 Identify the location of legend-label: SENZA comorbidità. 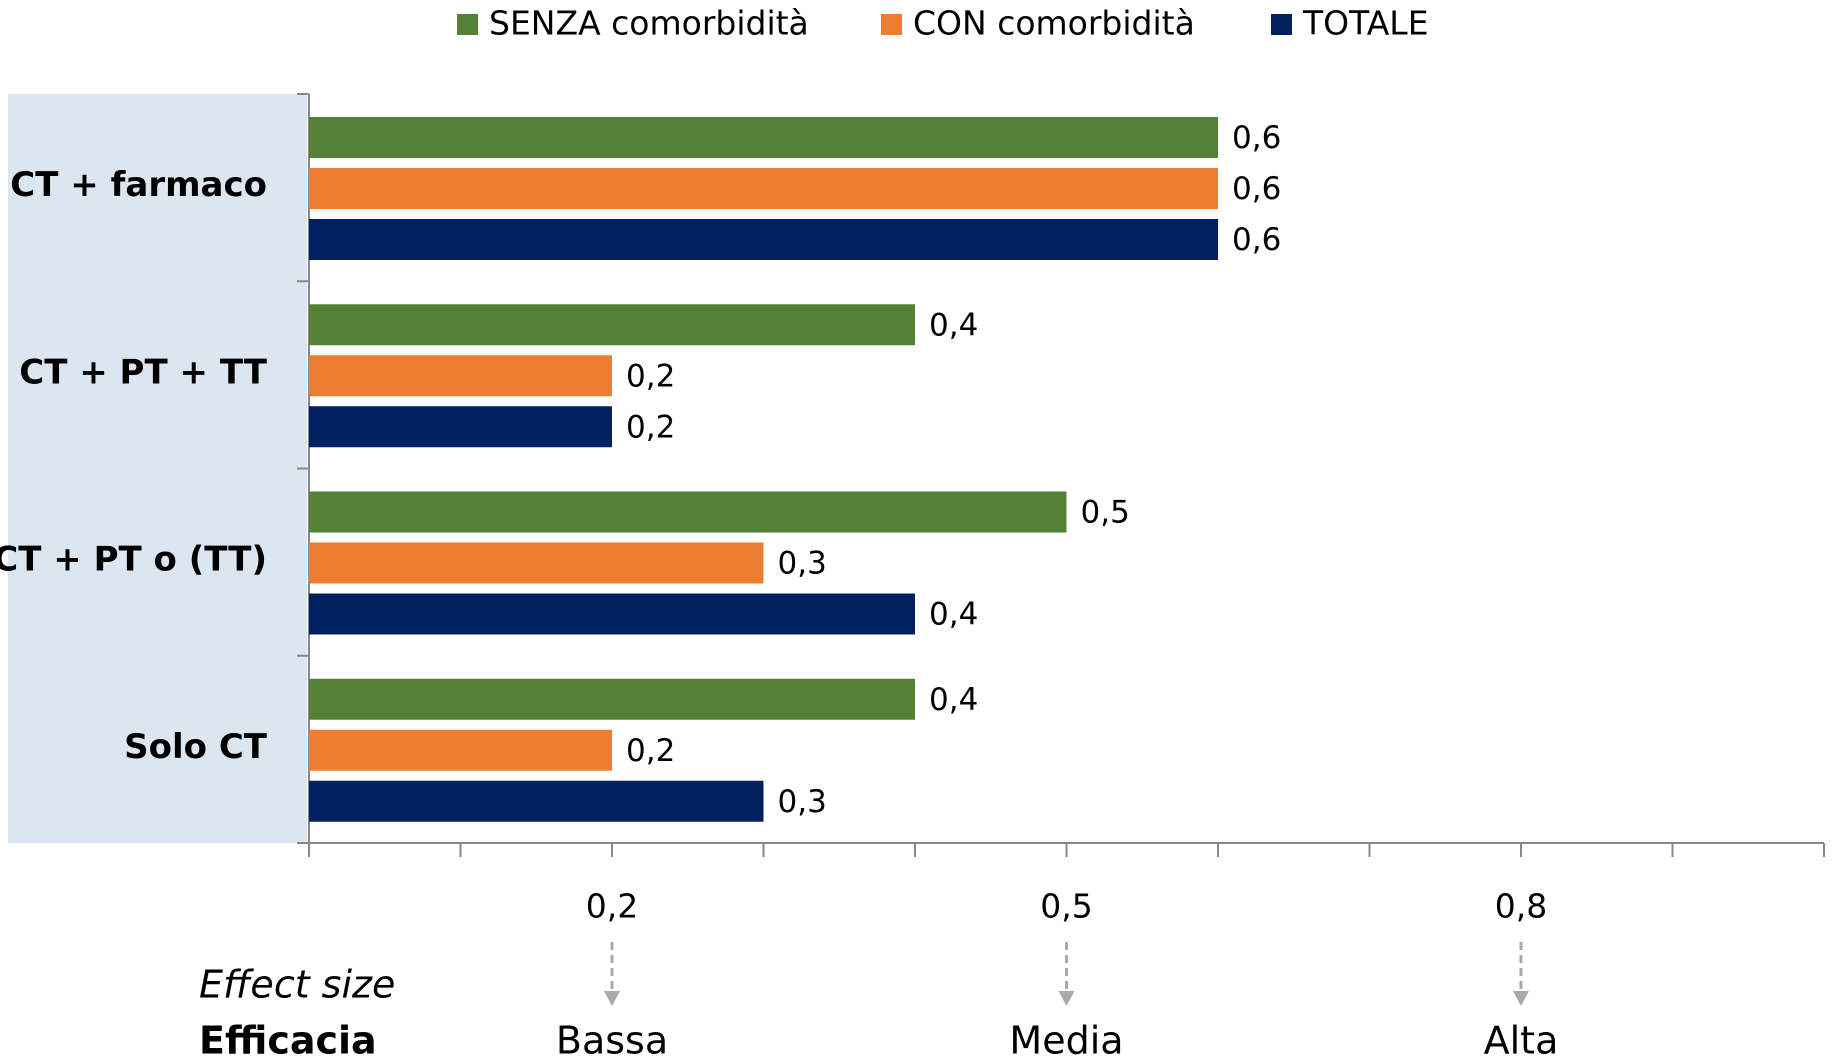
(649, 23).